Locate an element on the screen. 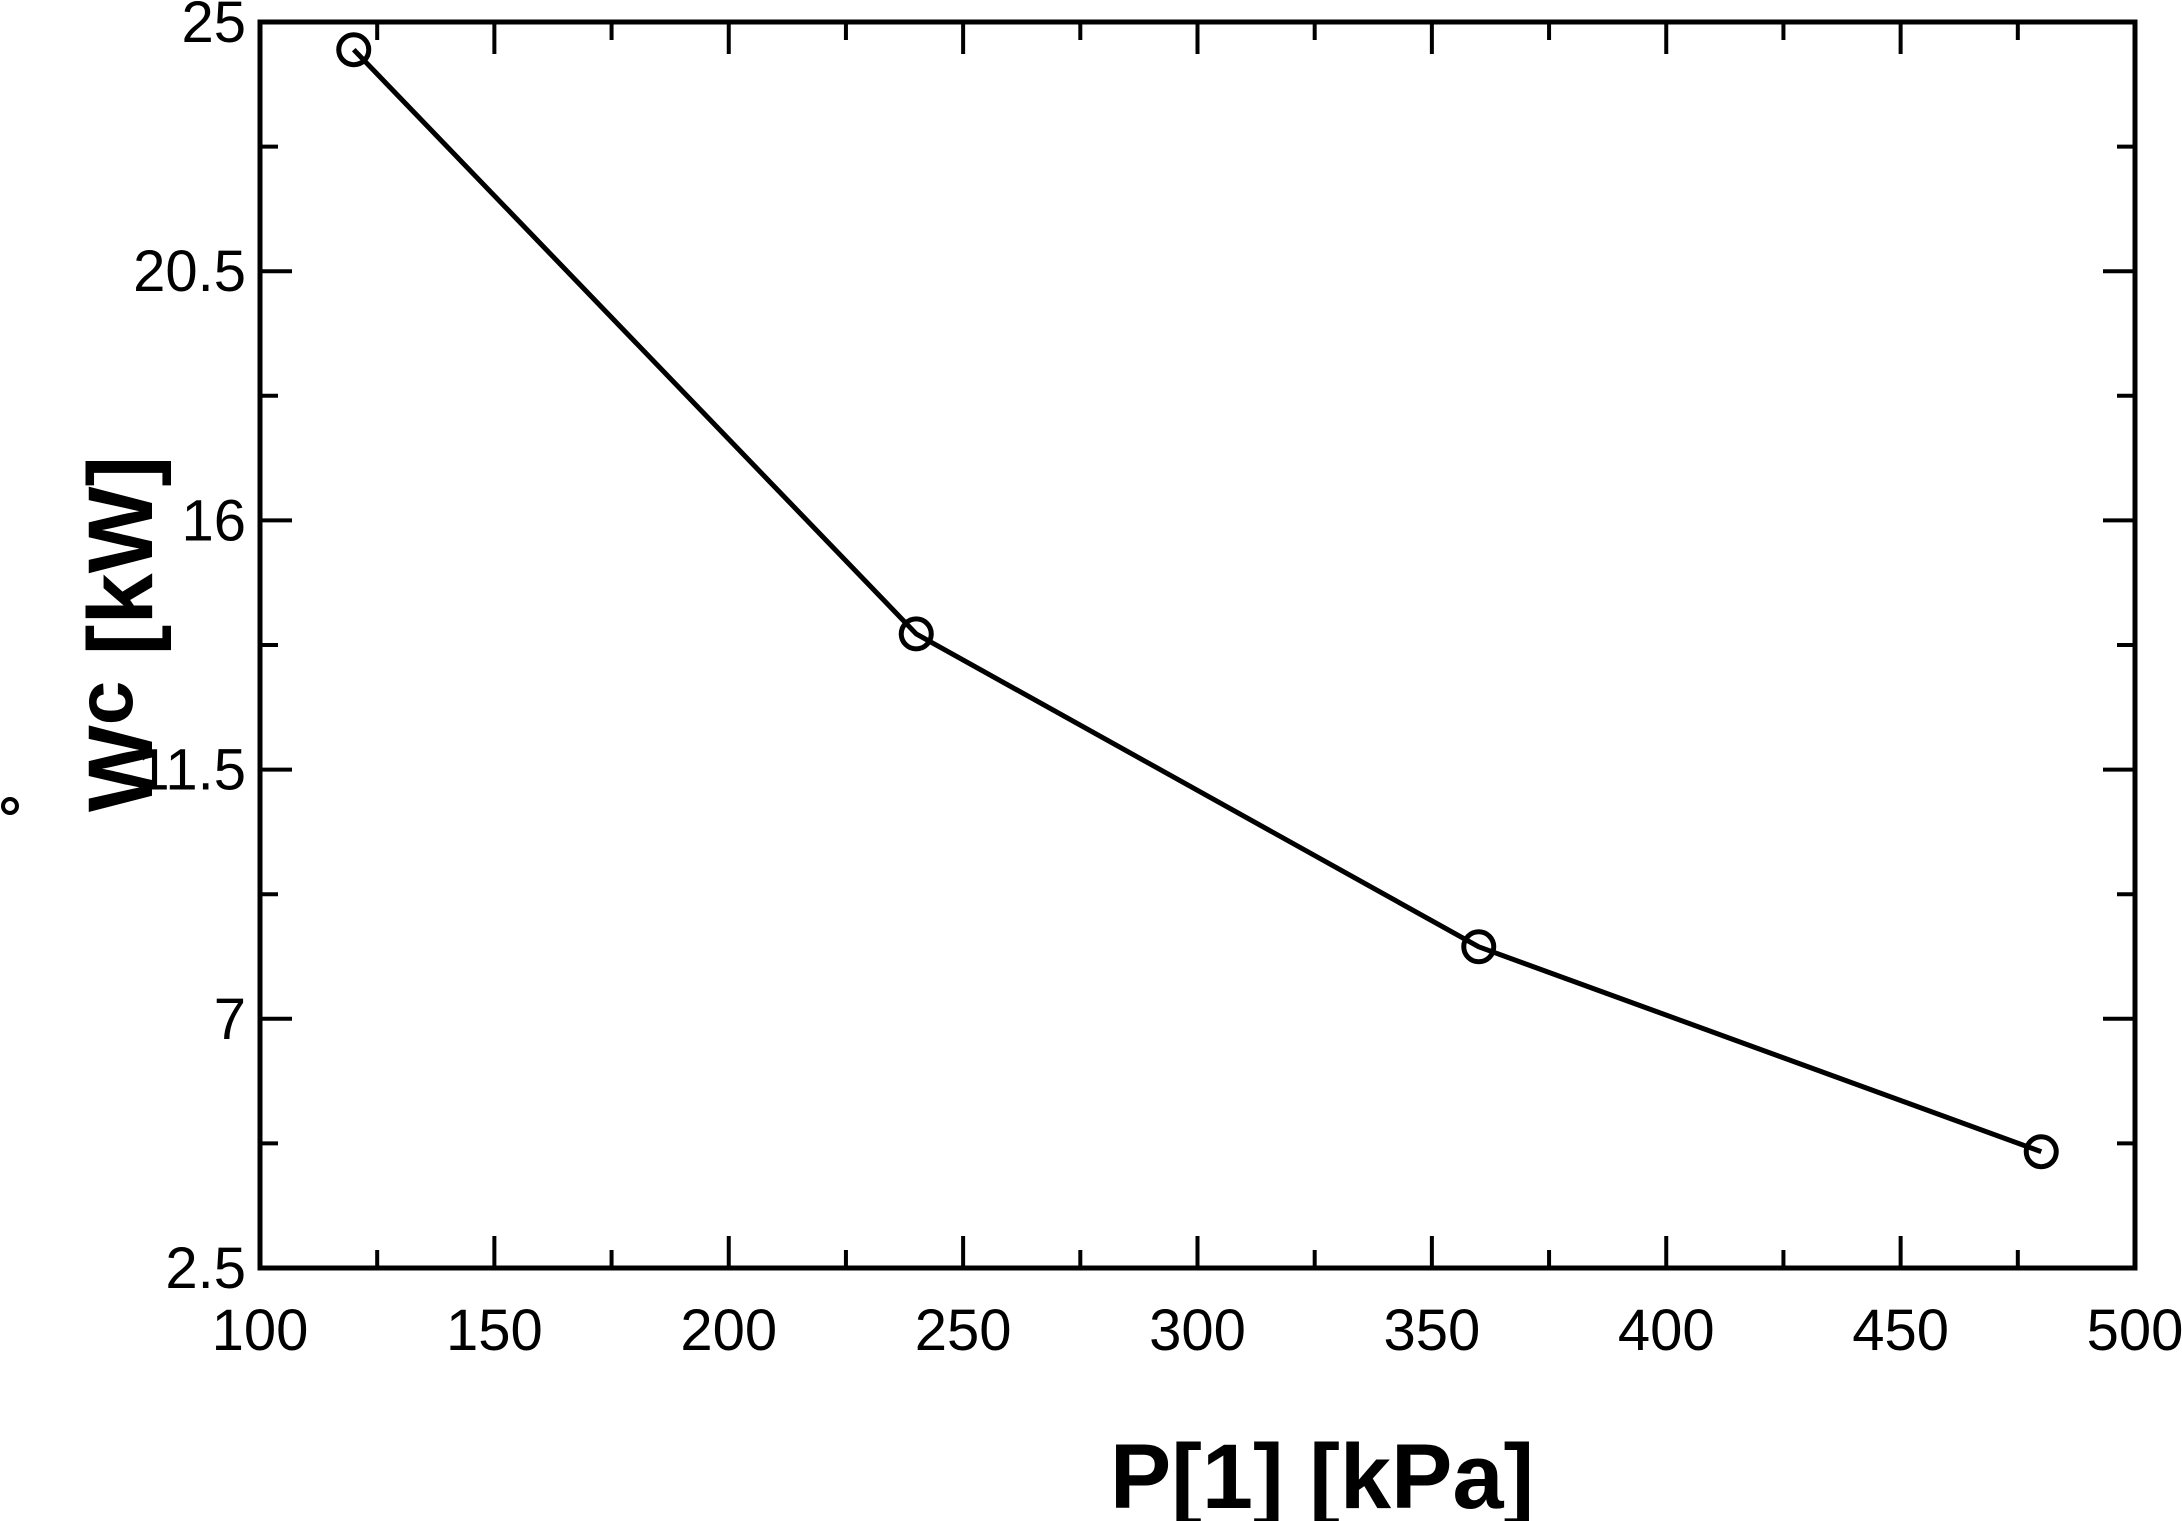  x-tick-labels: 100 150 200 250 300 350 400 450 500 is located at coordinates (1197, 1330).